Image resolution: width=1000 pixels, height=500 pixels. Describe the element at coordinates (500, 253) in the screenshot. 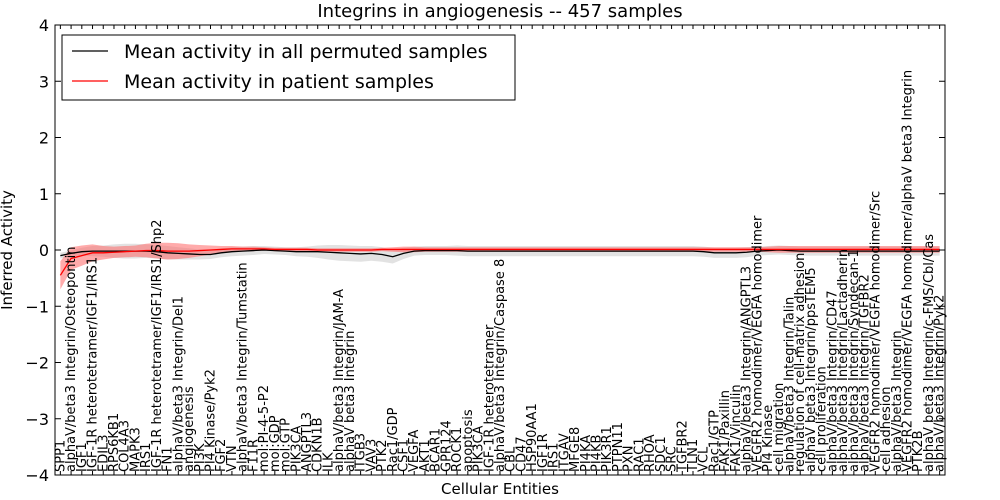

I see `series-line-permuted` at that location.